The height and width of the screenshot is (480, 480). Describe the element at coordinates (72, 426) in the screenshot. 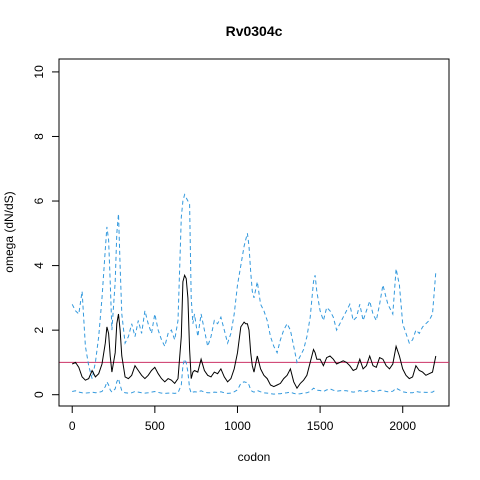

I see `x-tick-label: 0` at that location.